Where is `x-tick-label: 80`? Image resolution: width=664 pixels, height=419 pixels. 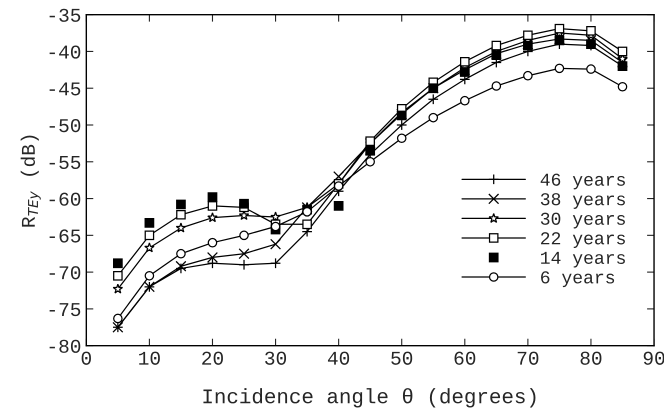
x-tick-label: 80 is located at coordinates (591, 358).